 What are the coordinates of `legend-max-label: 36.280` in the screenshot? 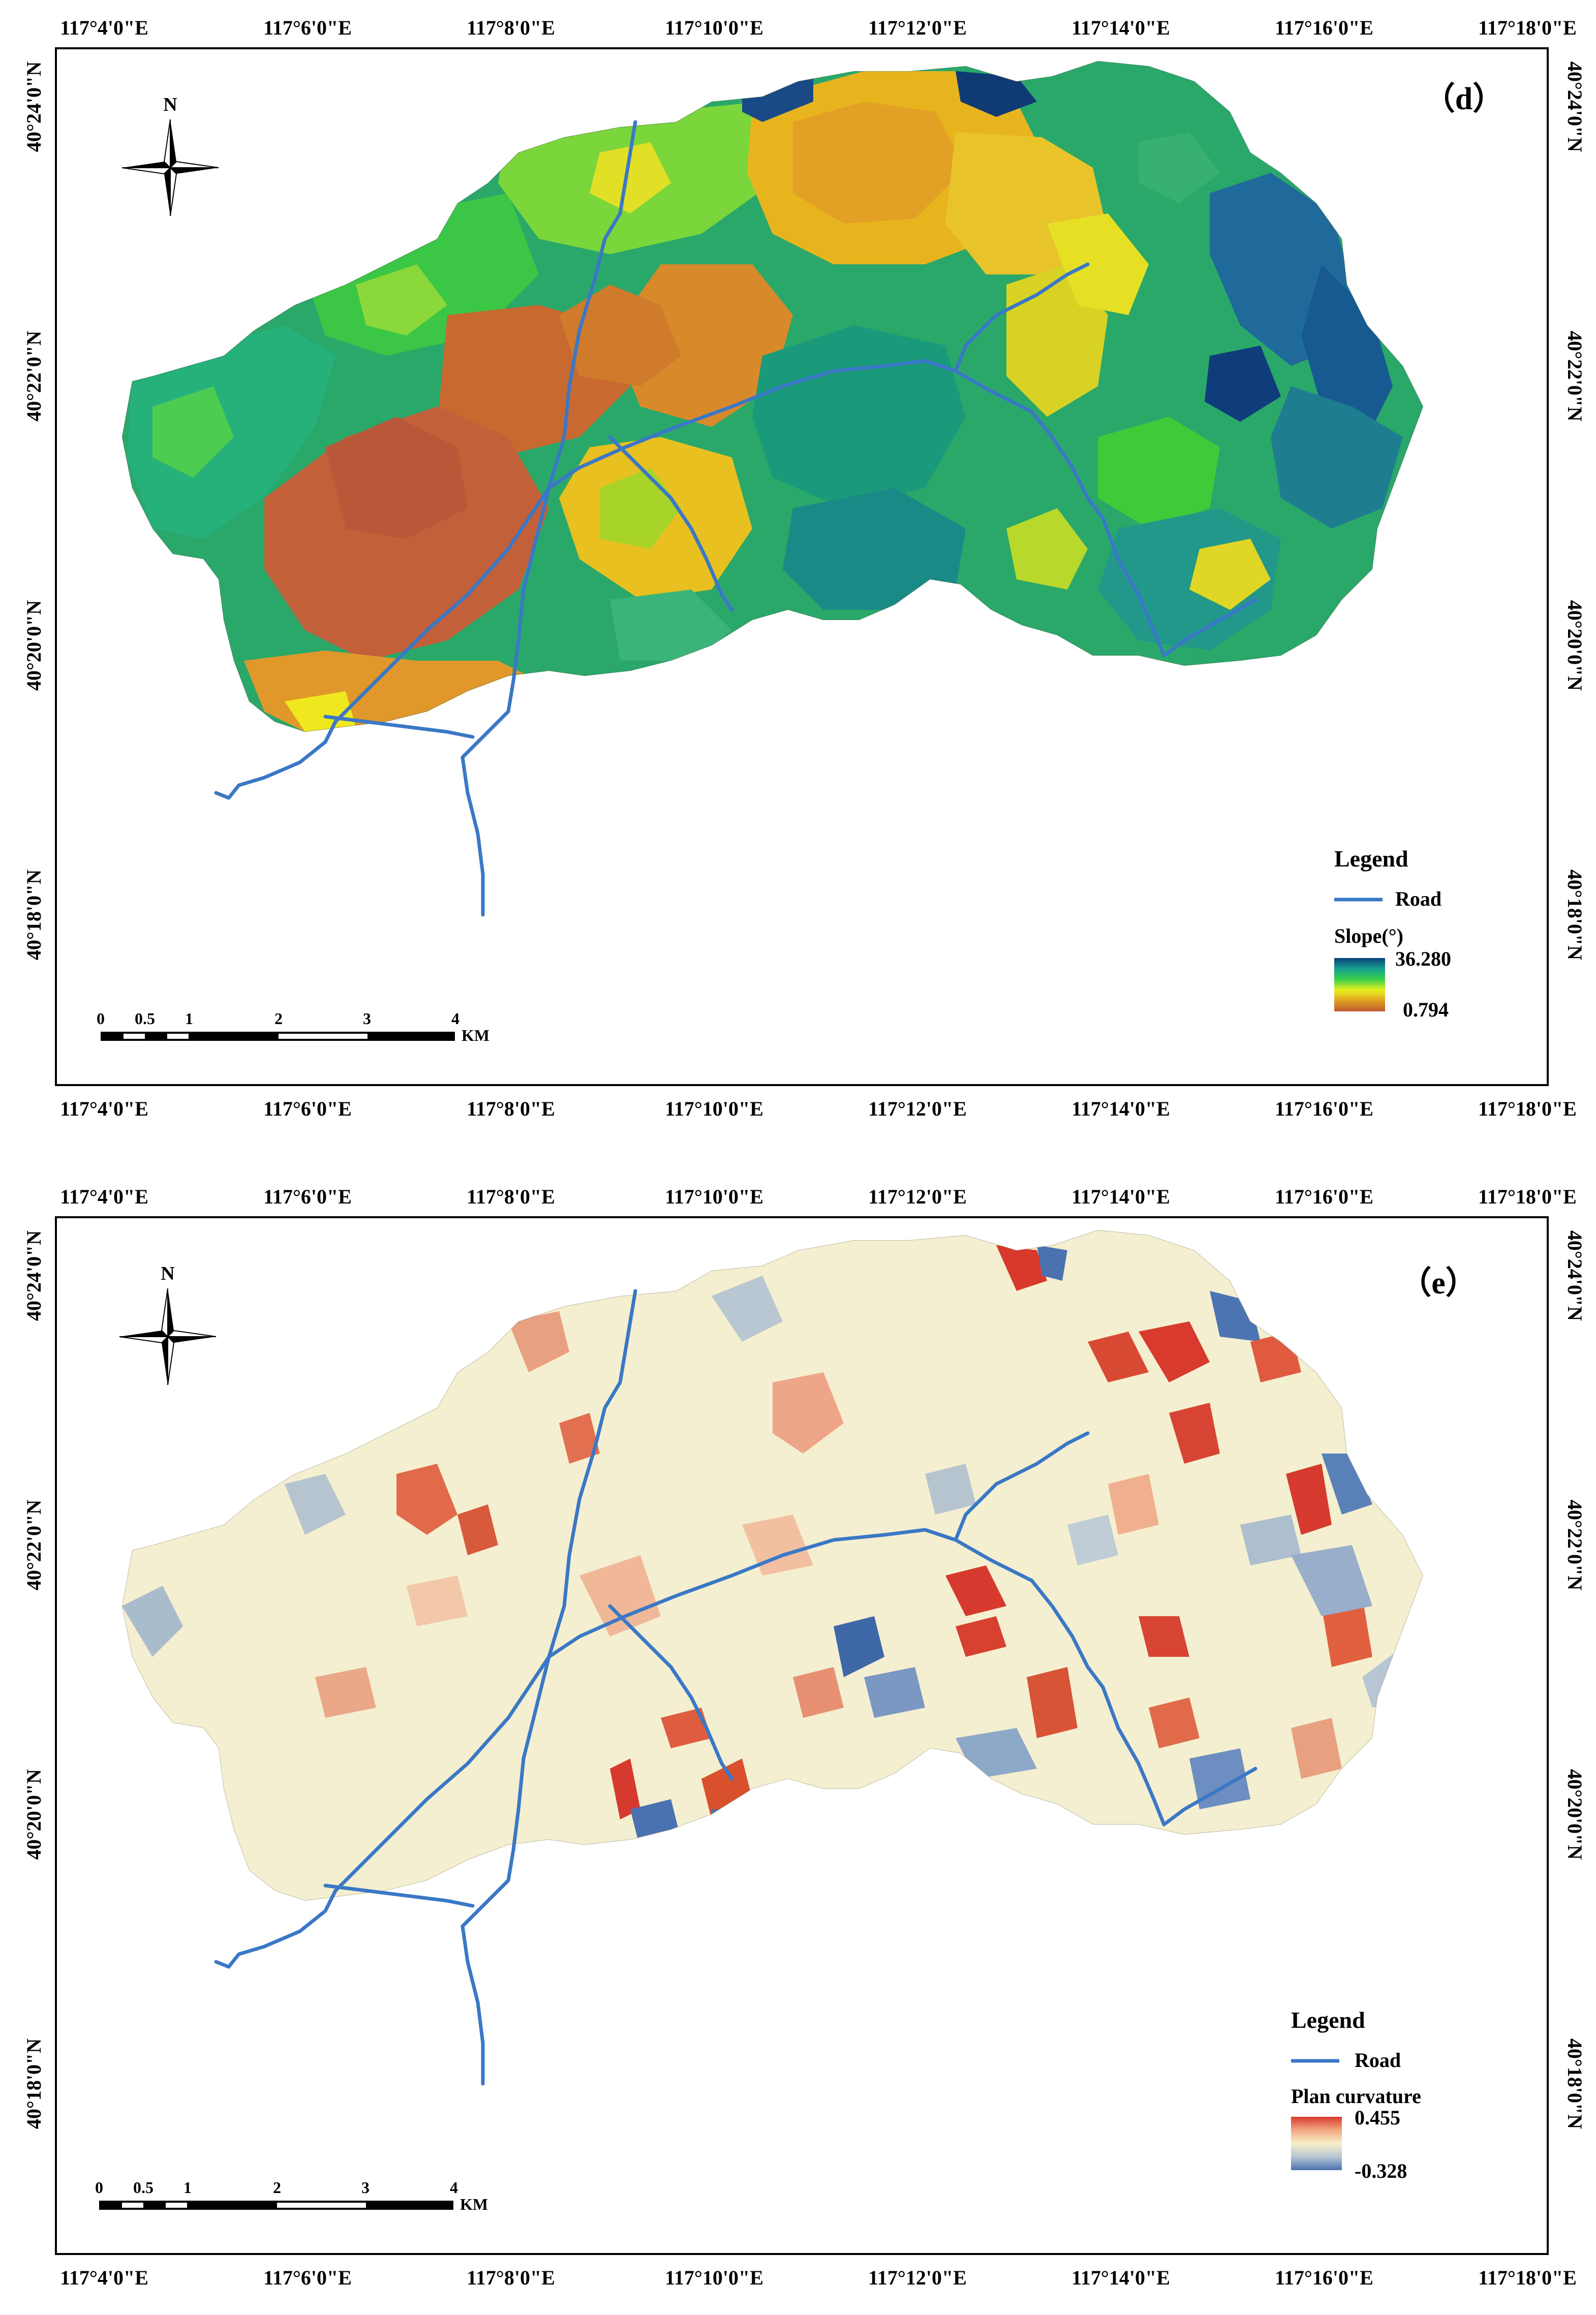 It's located at (1423, 958).